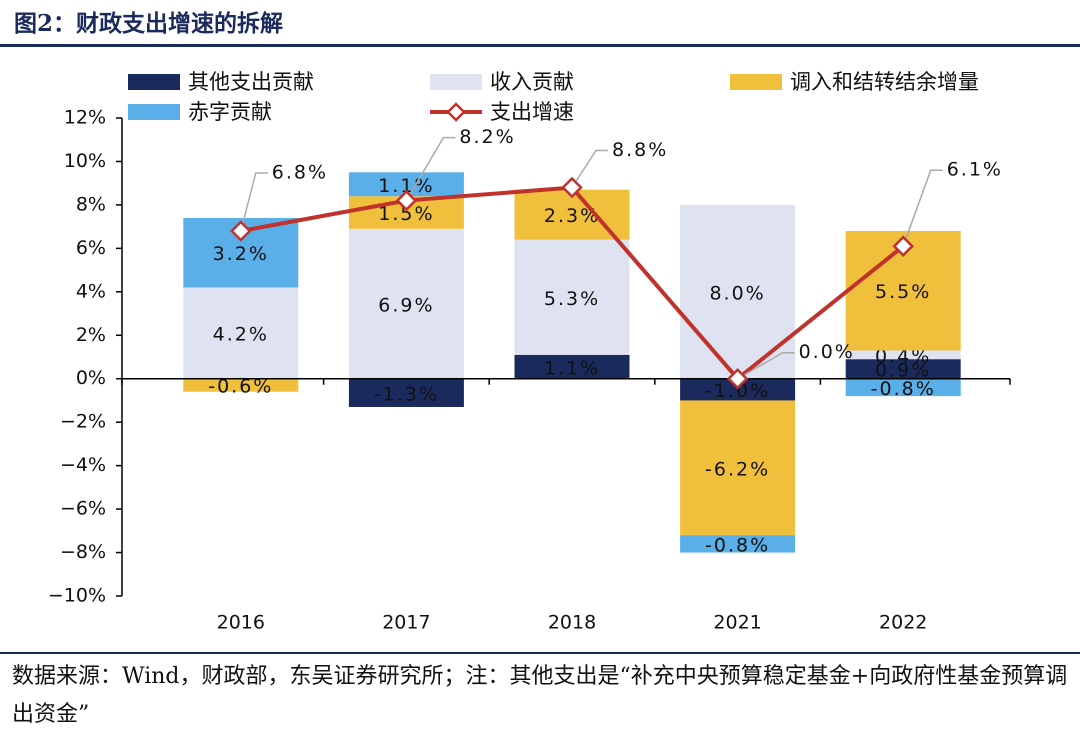 The image size is (1080, 743). Describe the element at coordinates (572, 216) in the screenshot. I see `bar-value-label: 2.3%` at that location.